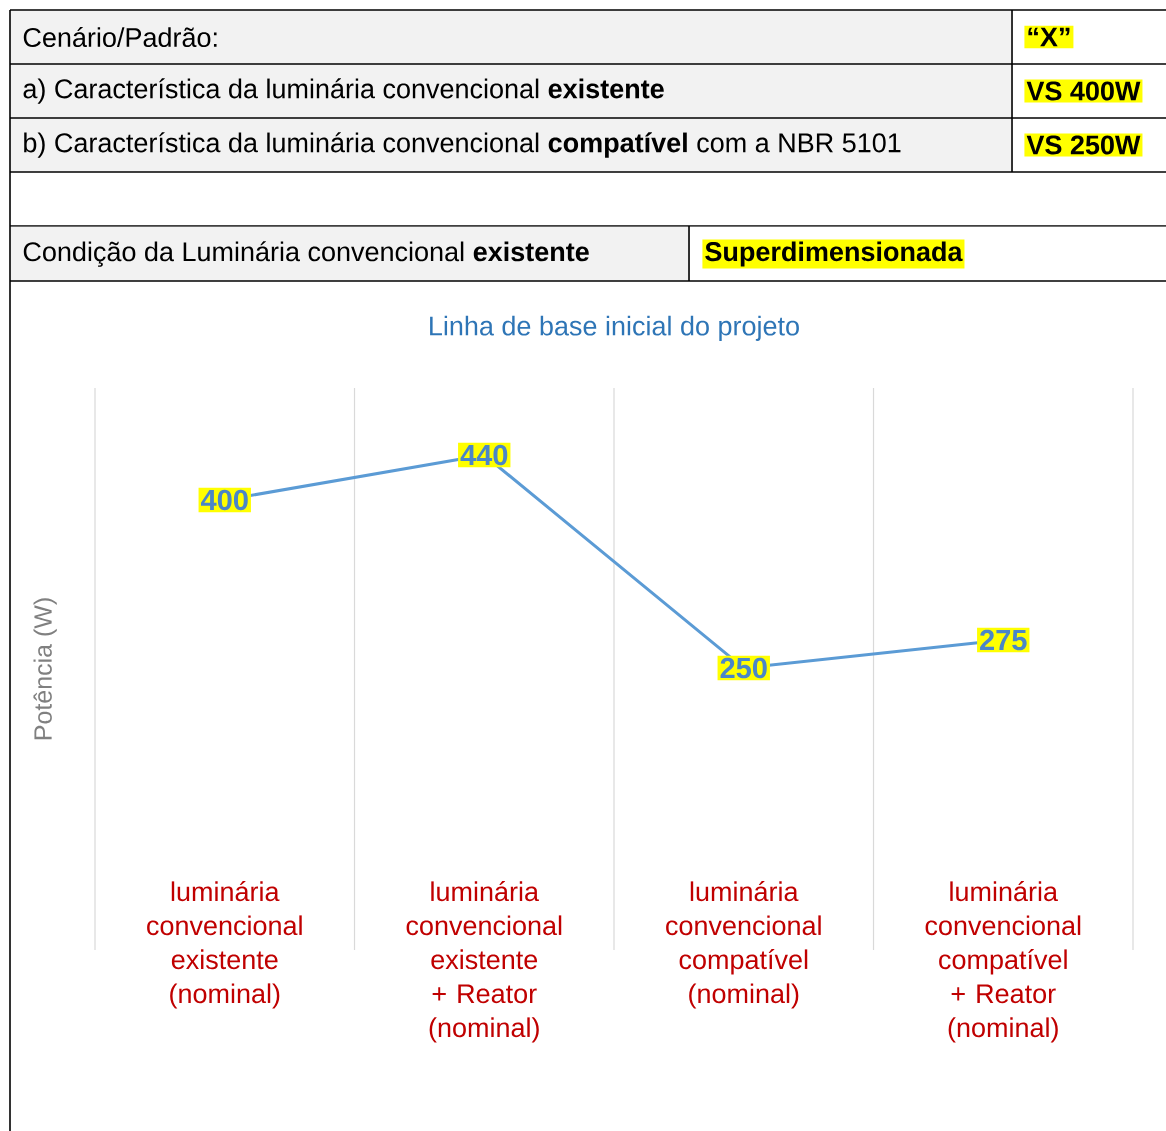  Describe the element at coordinates (1083, 145) in the screenshot. I see `text: VS 250W` at that location.